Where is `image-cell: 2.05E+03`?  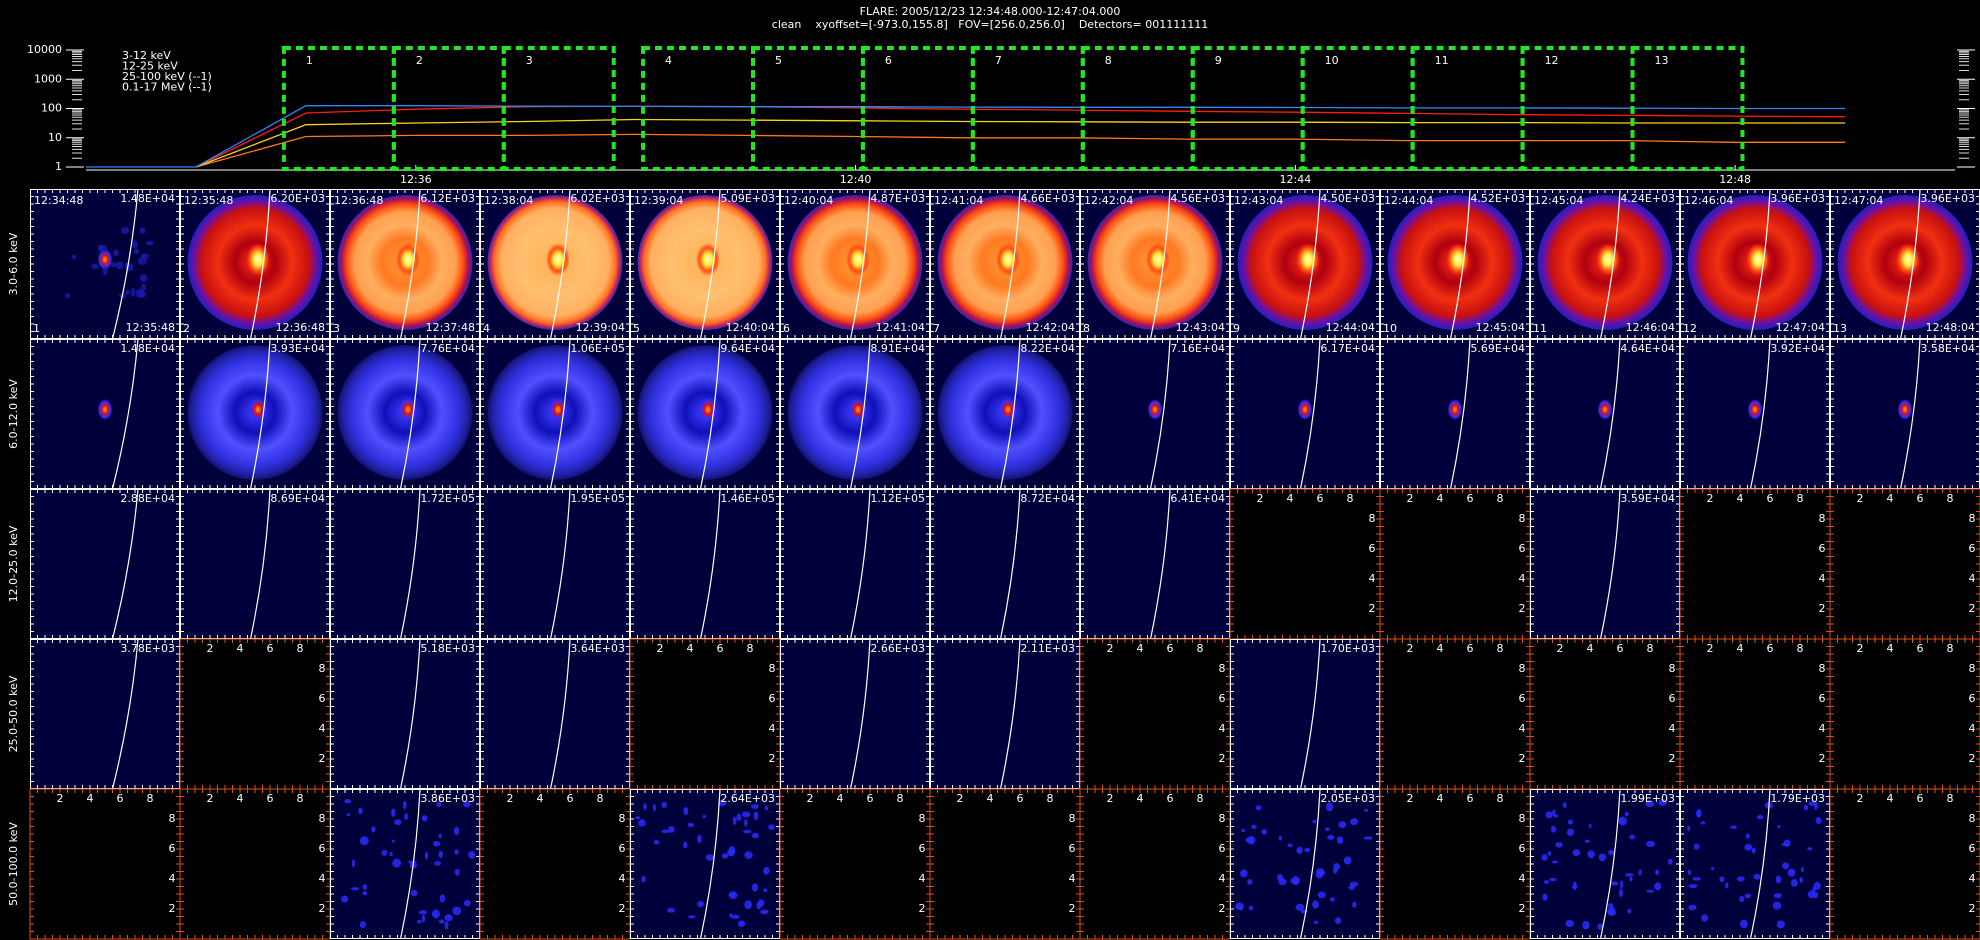 image-cell: 2.05E+03 is located at coordinates (1305, 864).